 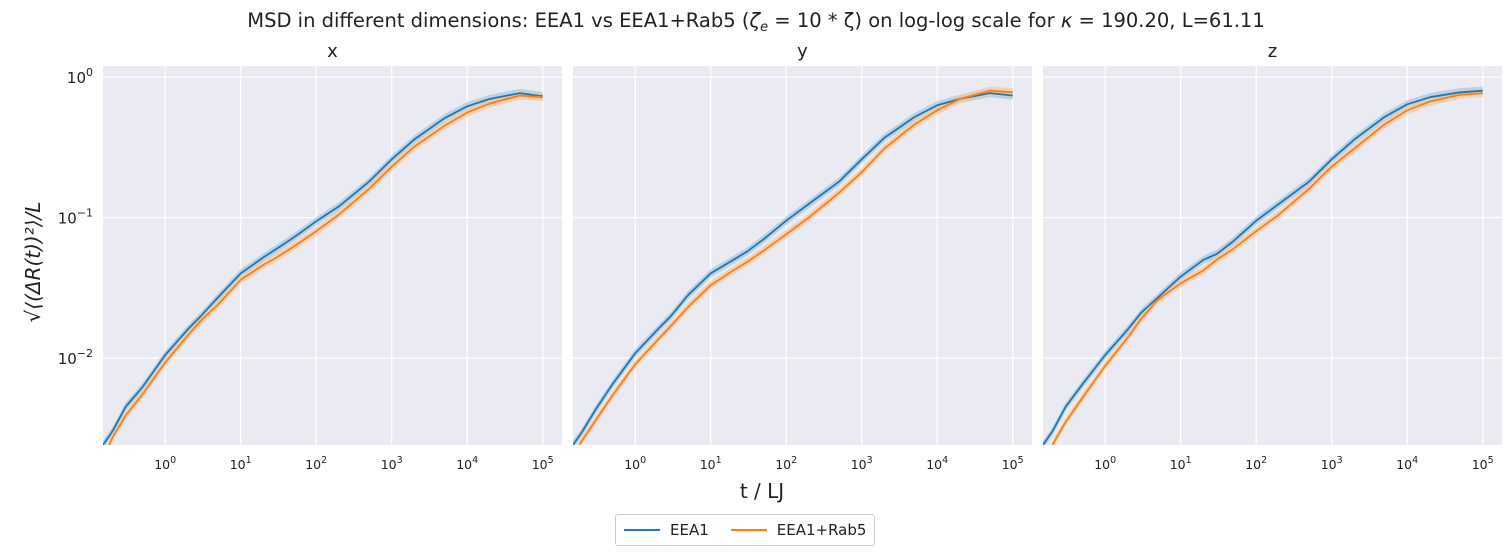 I want to click on y-tick-label: 10⁰, so click(x=80, y=76).